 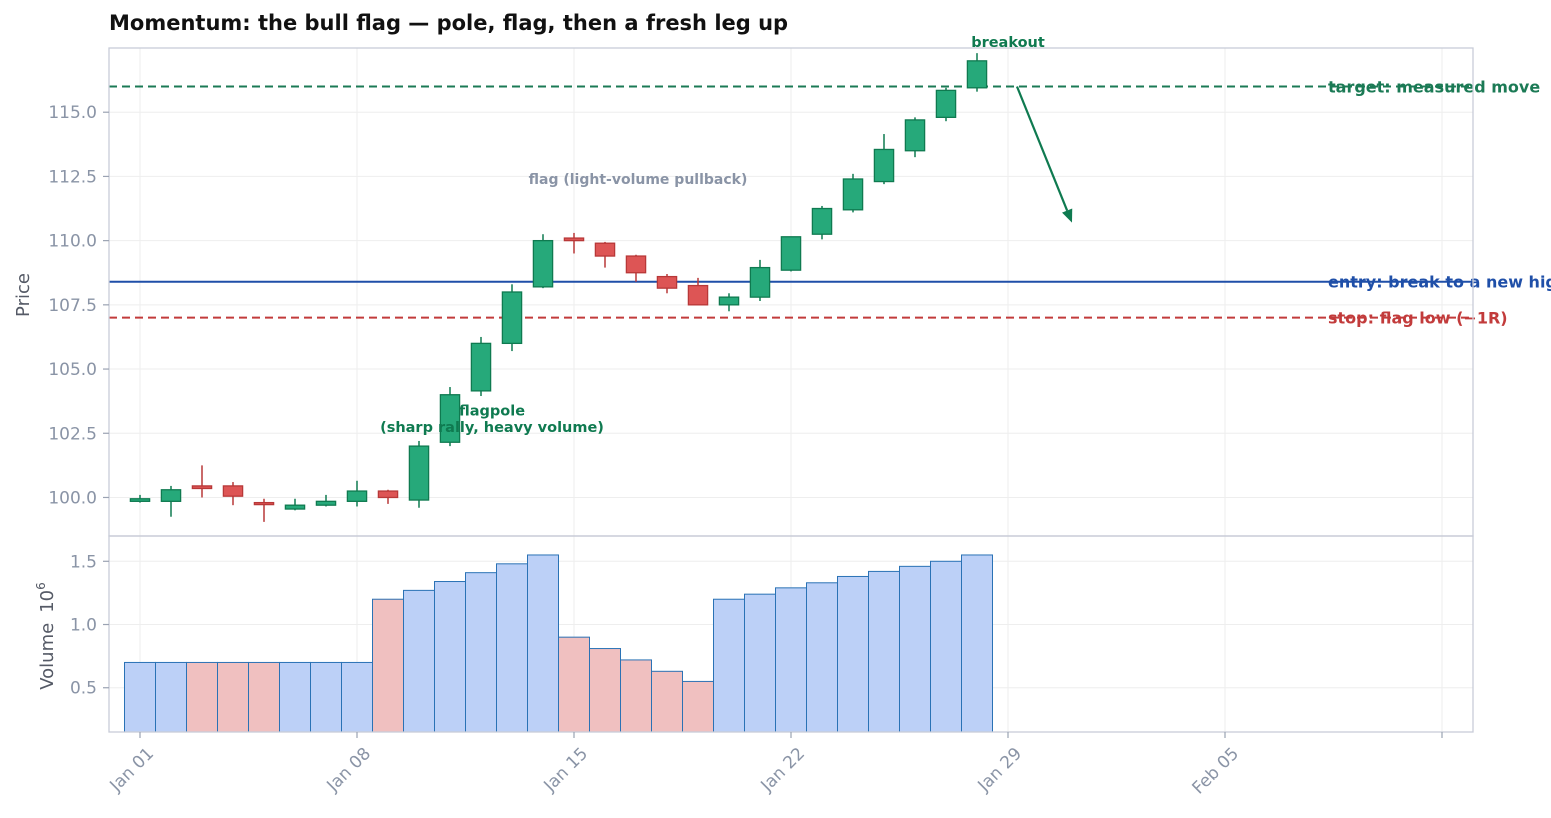 What do you see at coordinates (72, 242) in the screenshot?
I see `price-tick-label: 110.0` at bounding box center [72, 242].